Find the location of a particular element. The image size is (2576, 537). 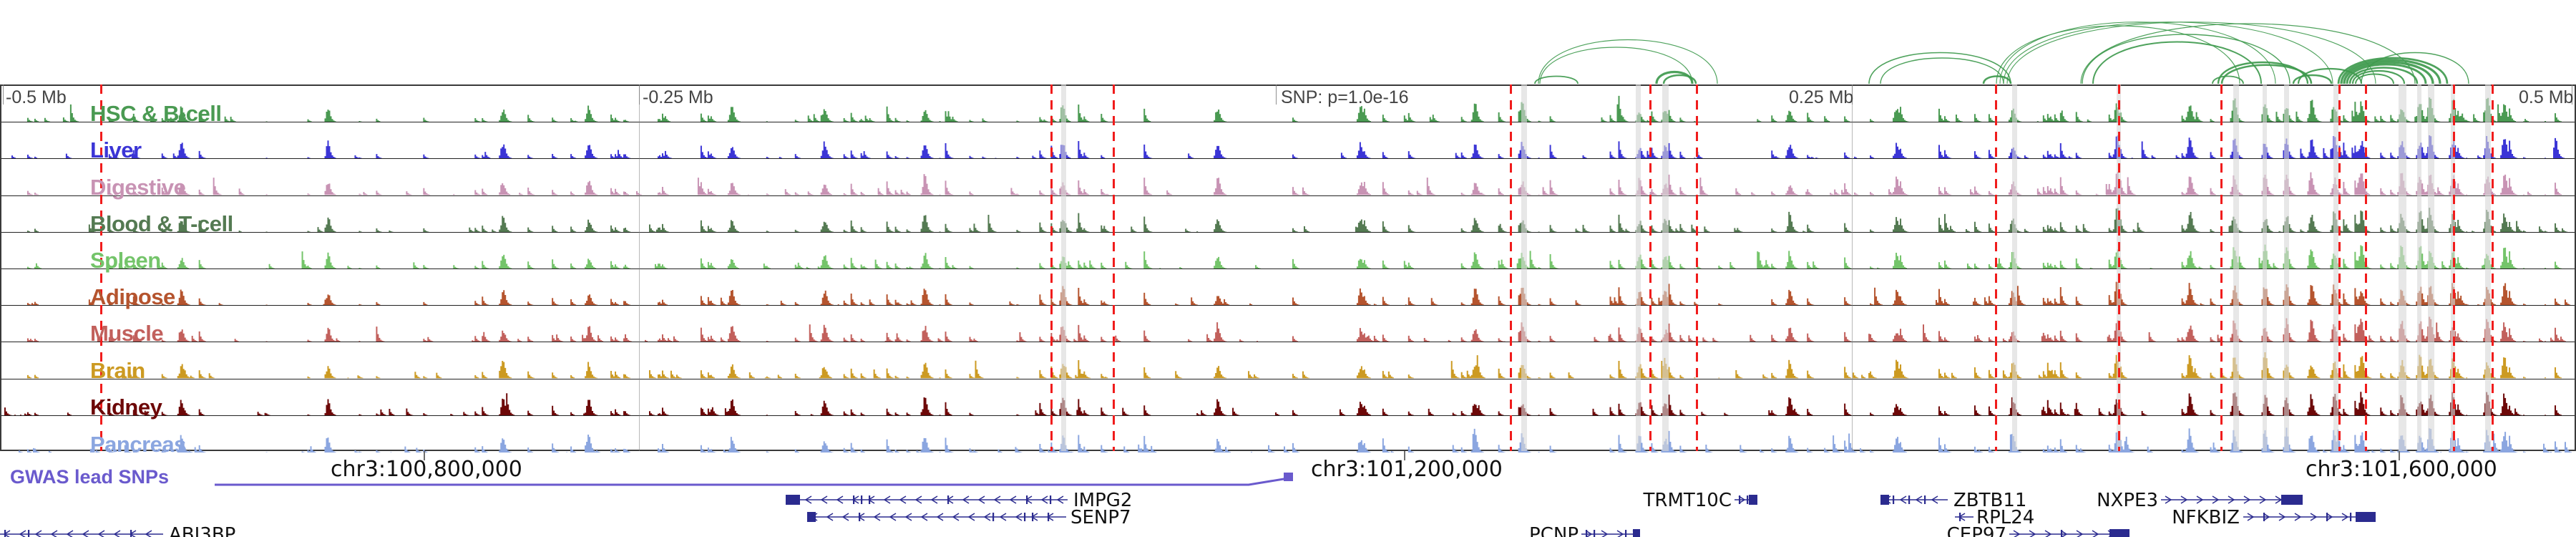

signal-track: Blood & T-cell is located at coordinates (1288, 215).